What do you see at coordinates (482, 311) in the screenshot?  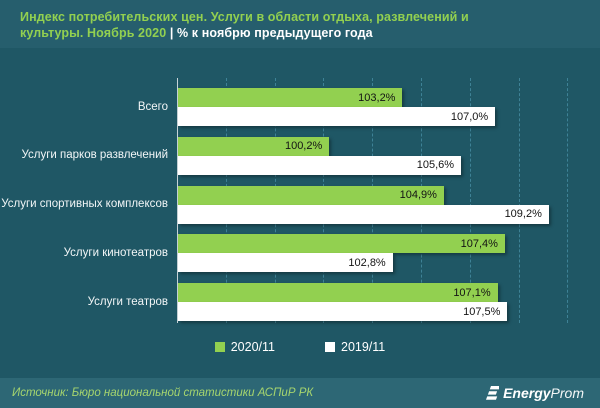 I see `bar-value-label: 107,5%` at bounding box center [482, 311].